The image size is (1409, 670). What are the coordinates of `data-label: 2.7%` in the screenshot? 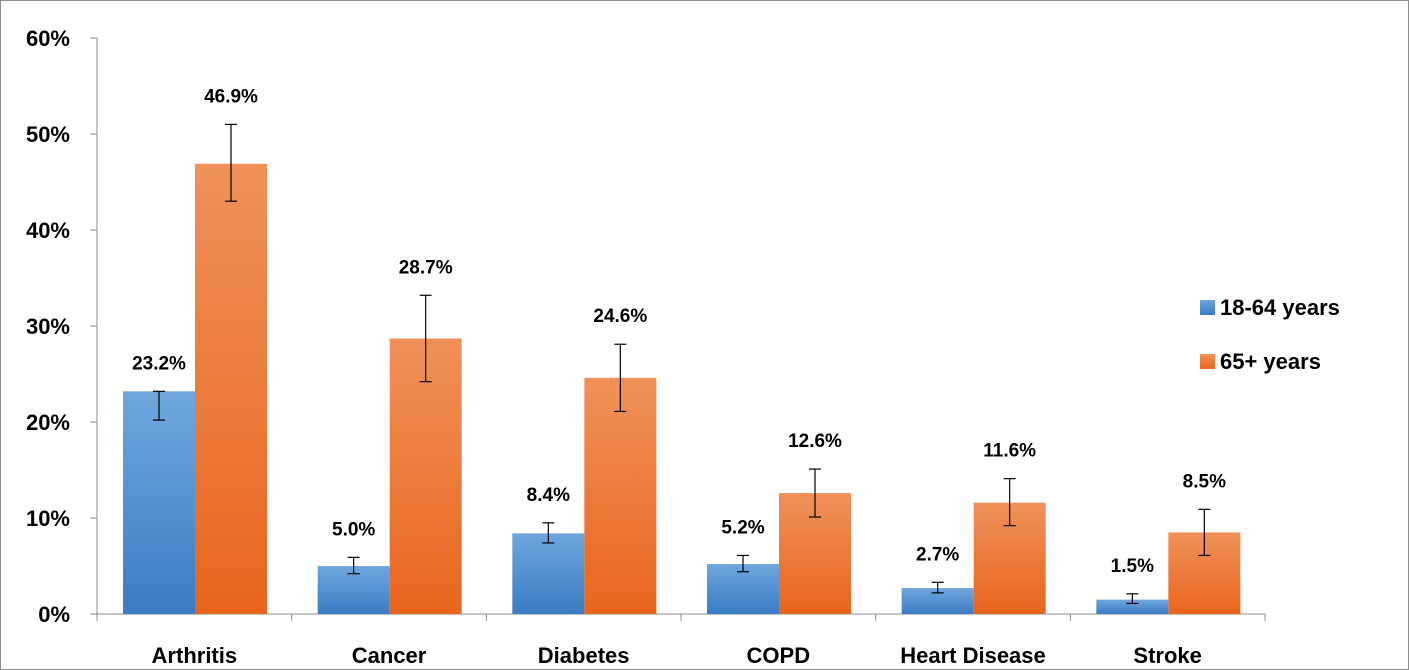 It's located at (937, 554).